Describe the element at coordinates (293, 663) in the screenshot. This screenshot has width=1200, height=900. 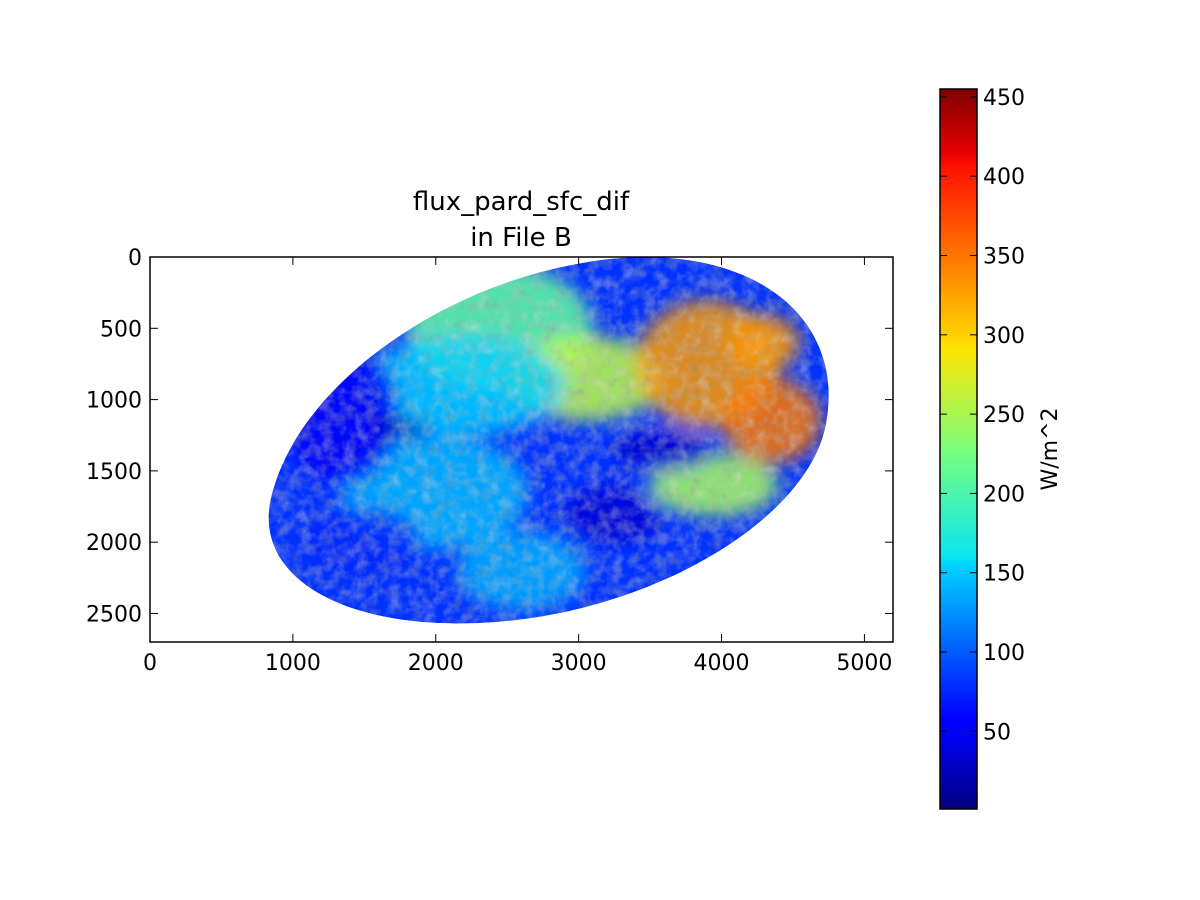
I see `x-tick-label: 1000` at that location.